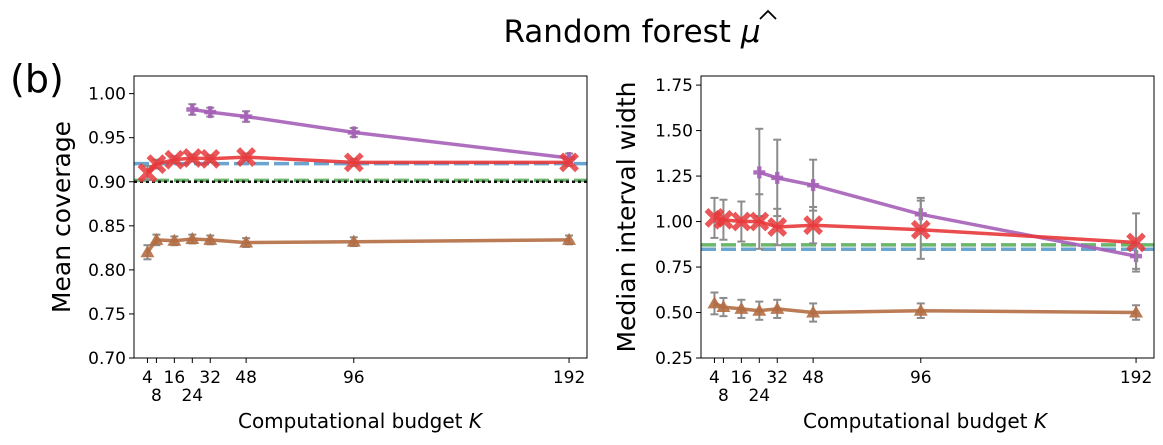 This screenshot has width=1163, height=445. I want to click on p0-y-tick-label-5: 0.95, so click(107, 139).